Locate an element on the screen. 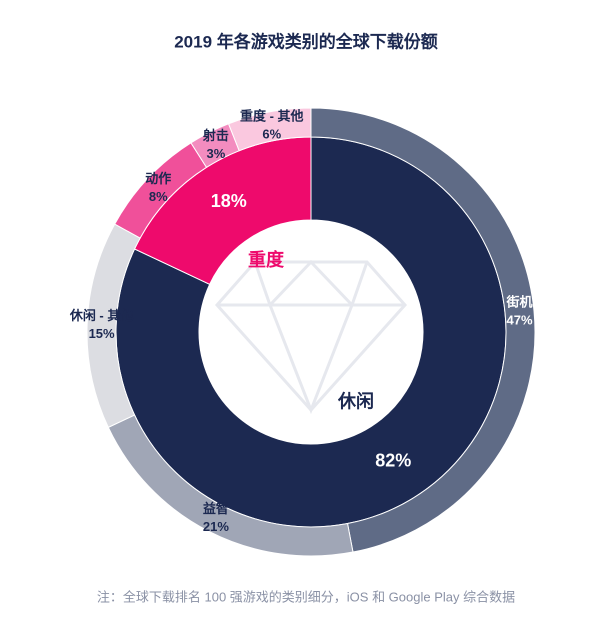 The image size is (613, 637). value-label: 82% is located at coordinates (393, 460).